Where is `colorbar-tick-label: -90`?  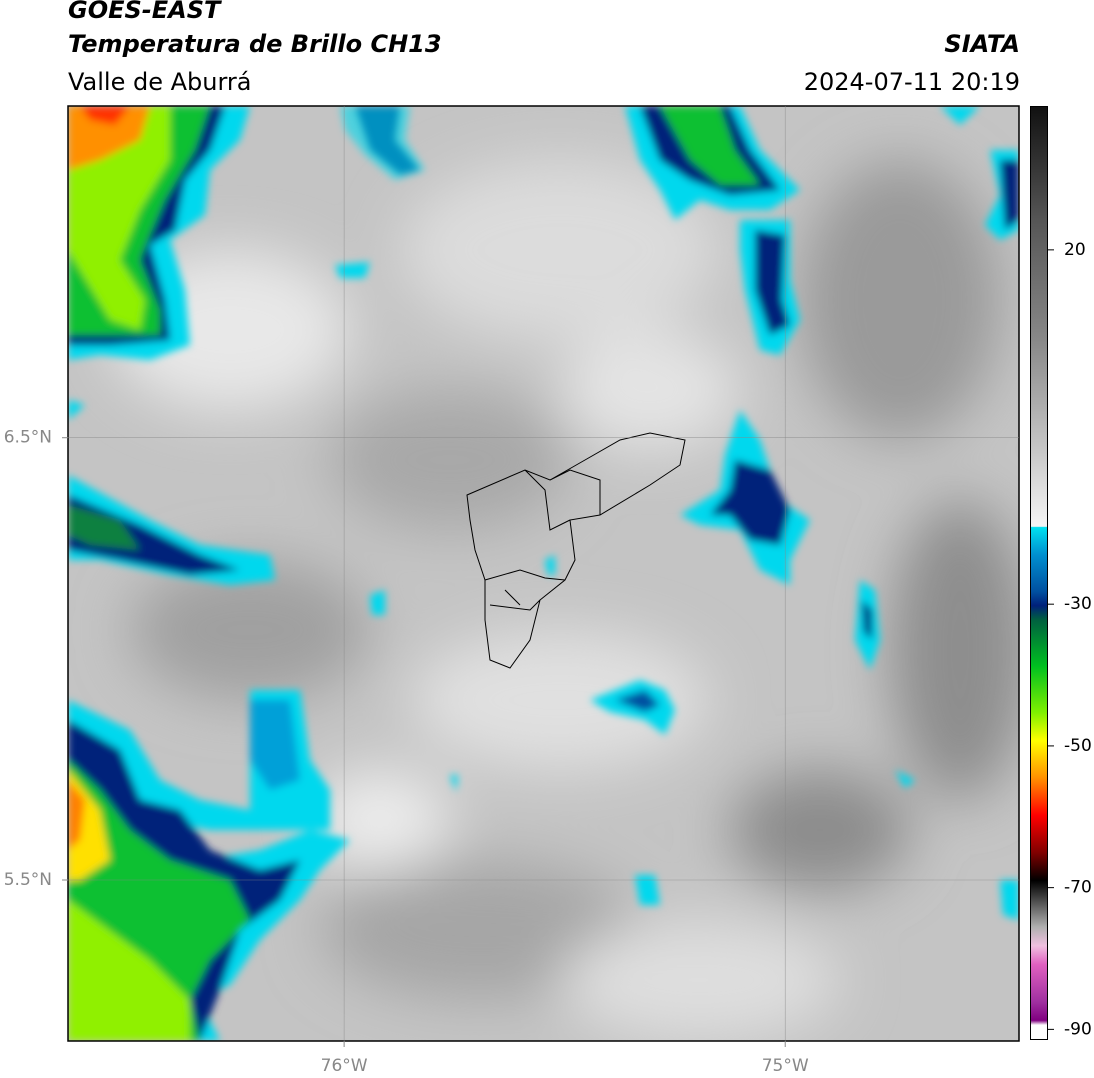
colorbar-tick-label: -90 is located at coordinates (1078, 1029).